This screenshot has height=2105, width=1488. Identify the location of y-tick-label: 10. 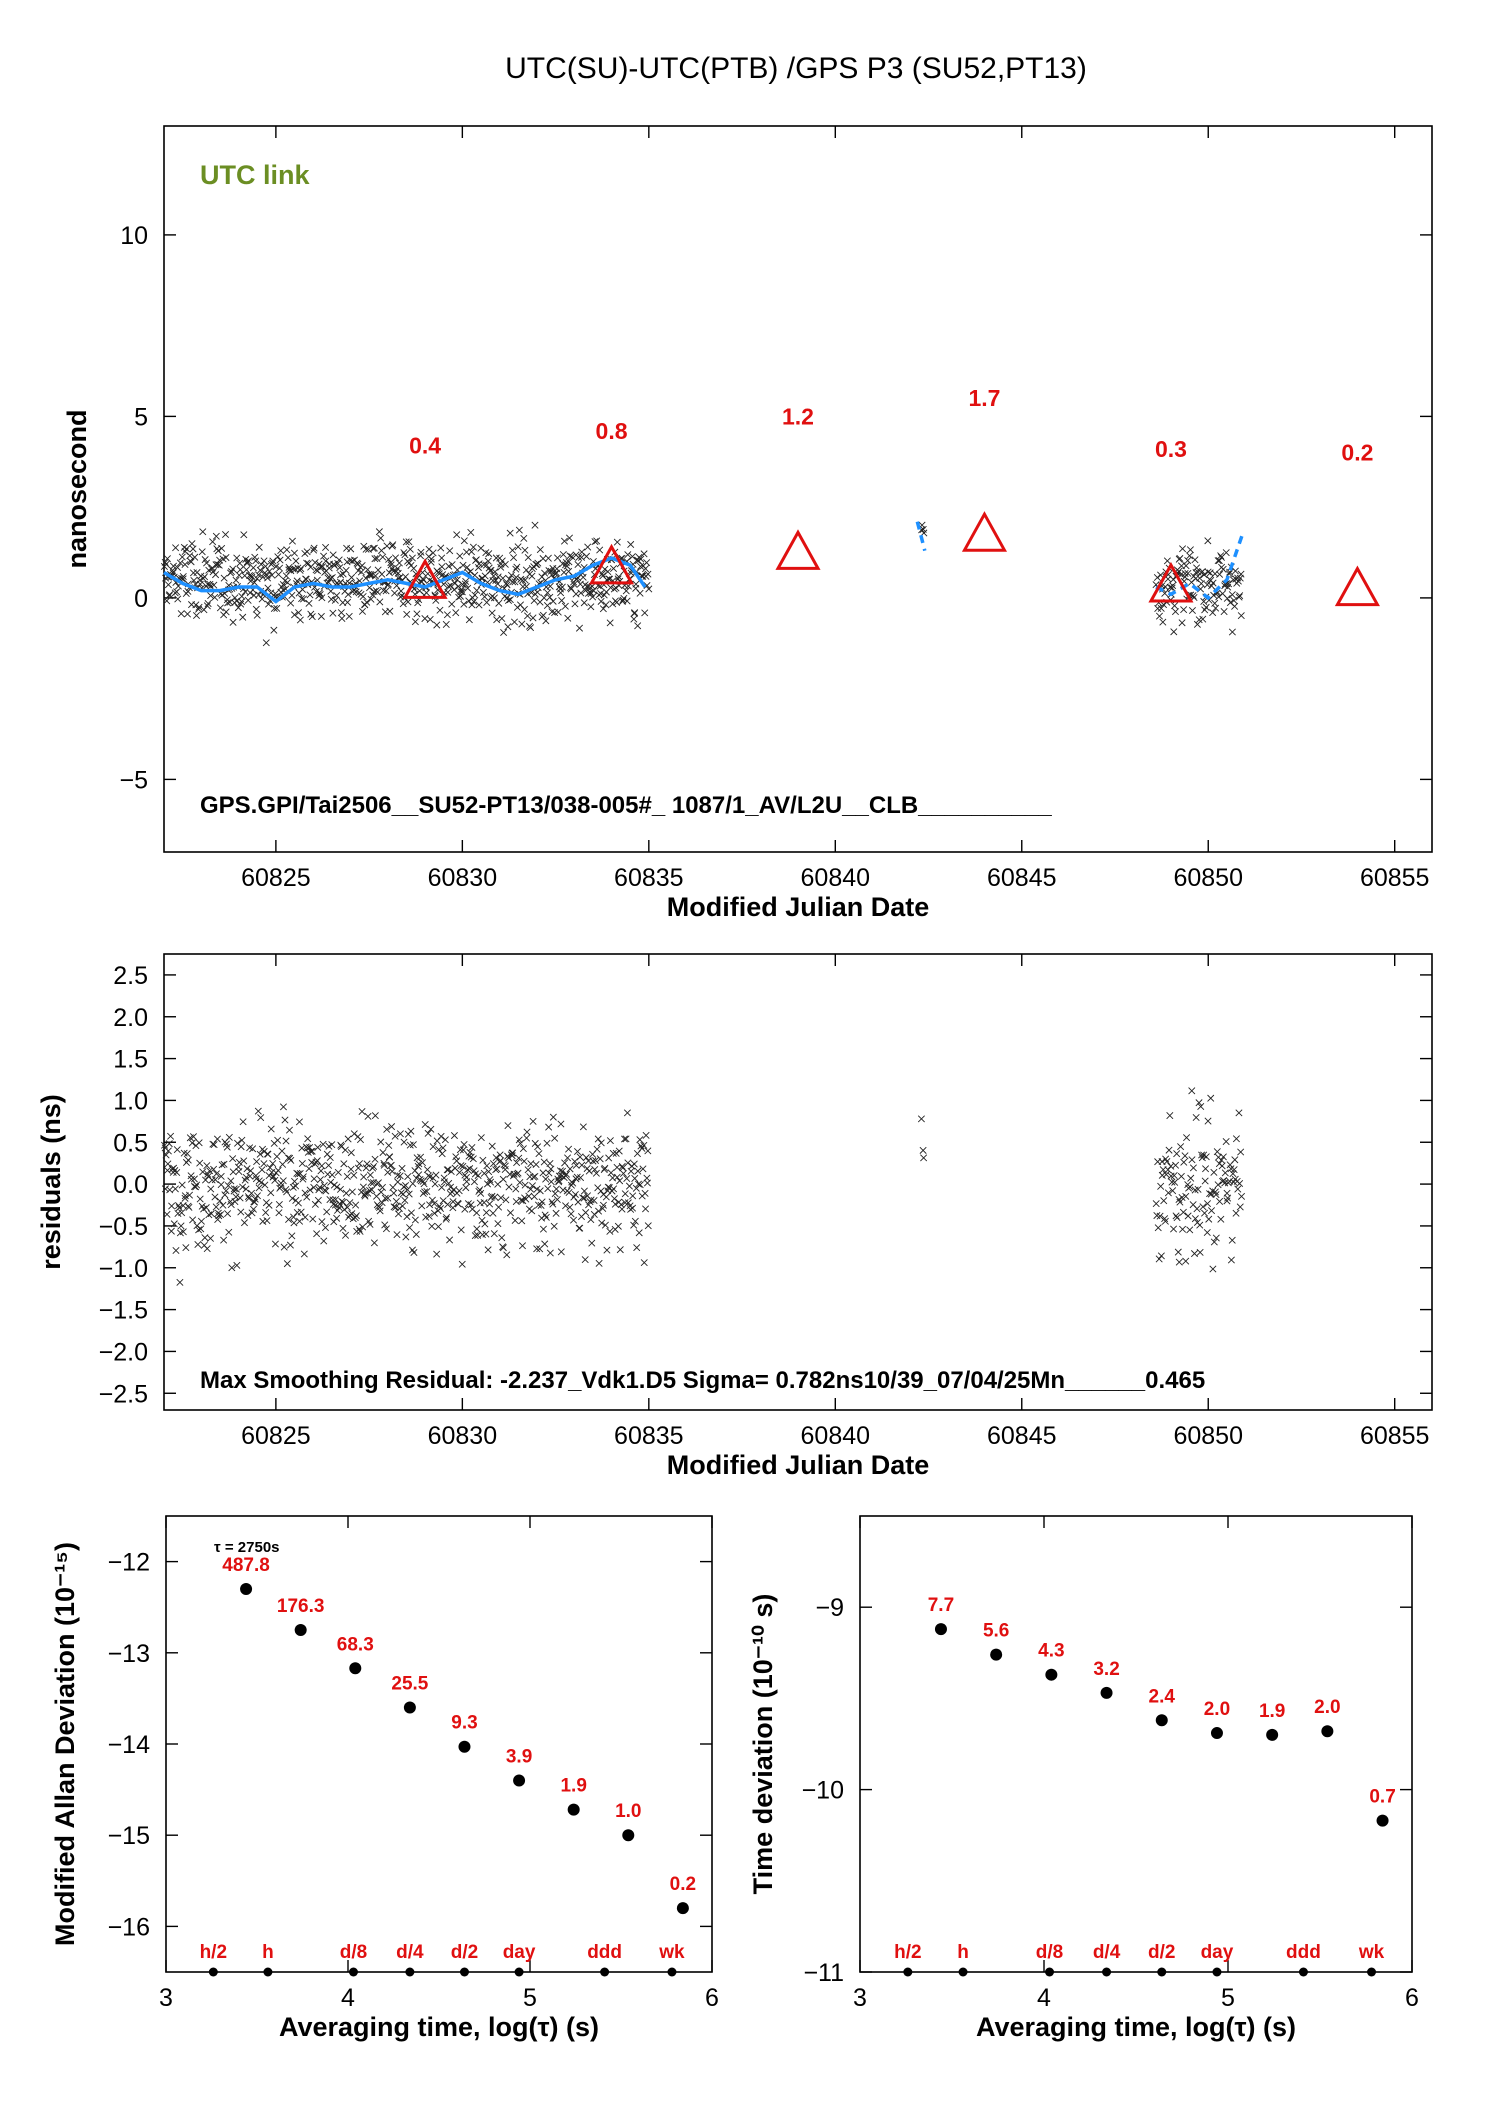
(134, 236).